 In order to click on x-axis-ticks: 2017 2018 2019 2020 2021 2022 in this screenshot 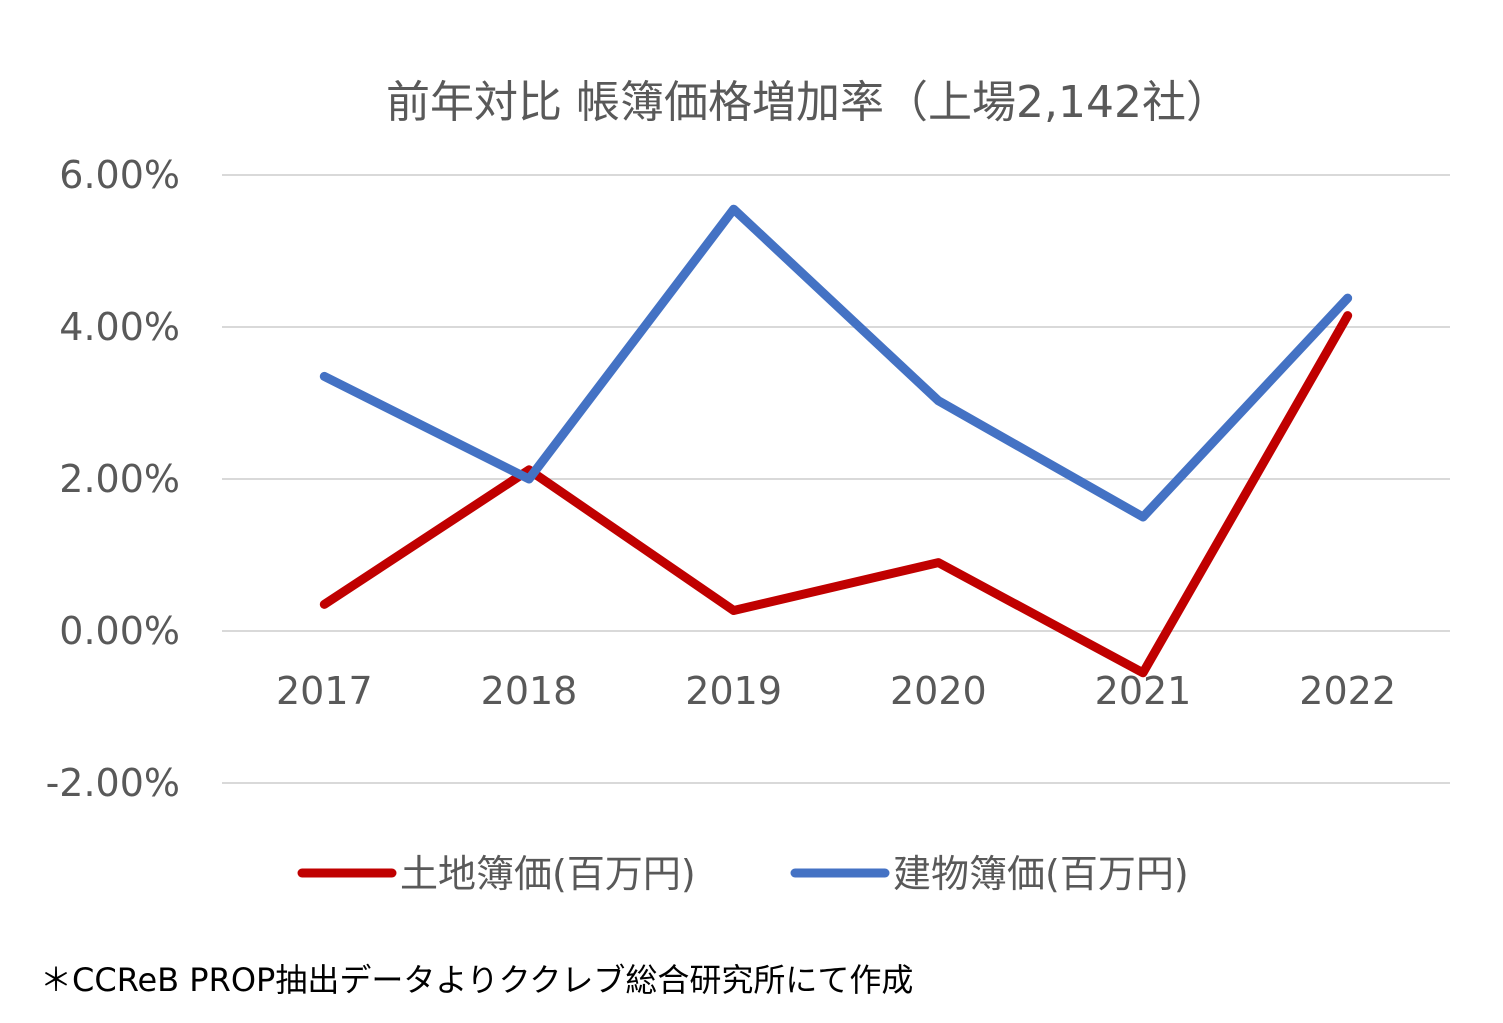, I will do `click(836, 691)`.